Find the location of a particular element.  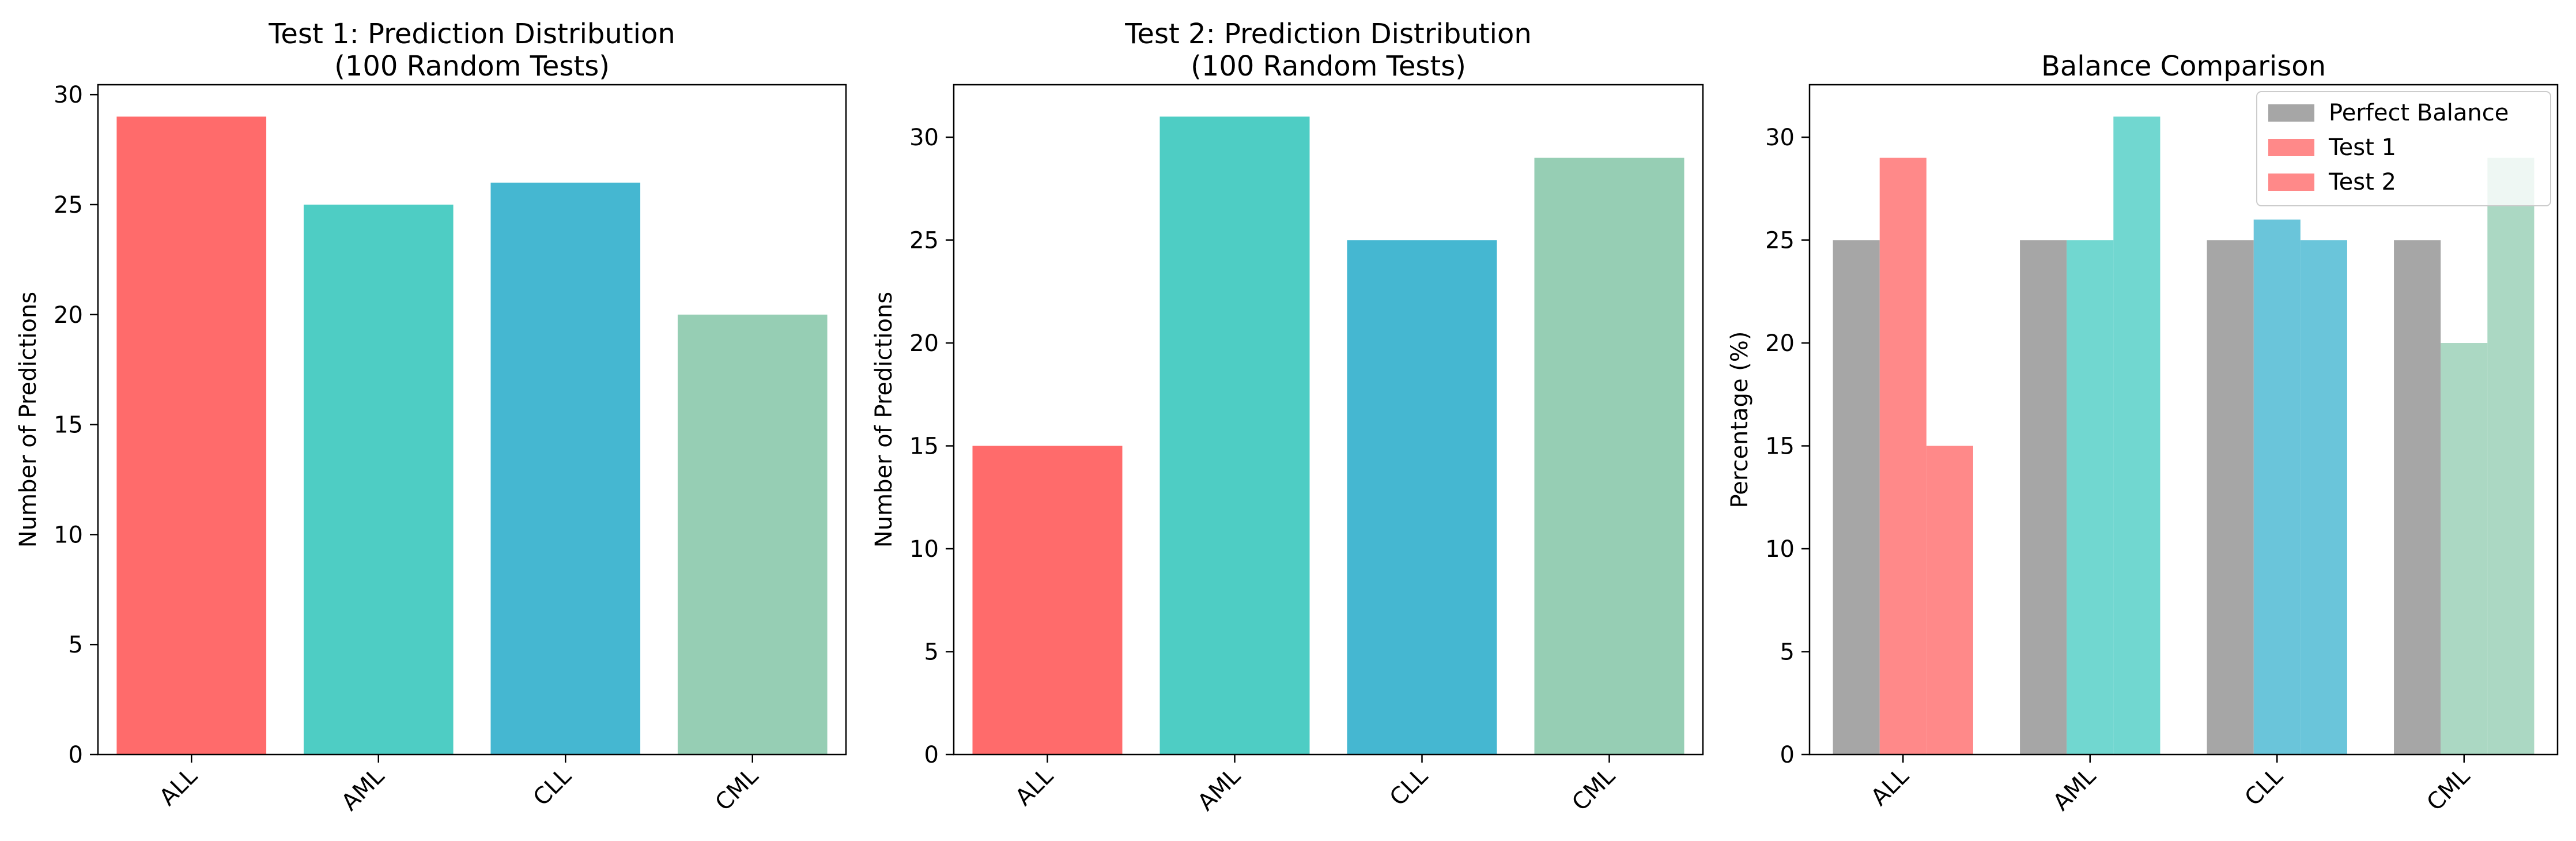

bar-perfect-balance-cll is located at coordinates (2230, 497).